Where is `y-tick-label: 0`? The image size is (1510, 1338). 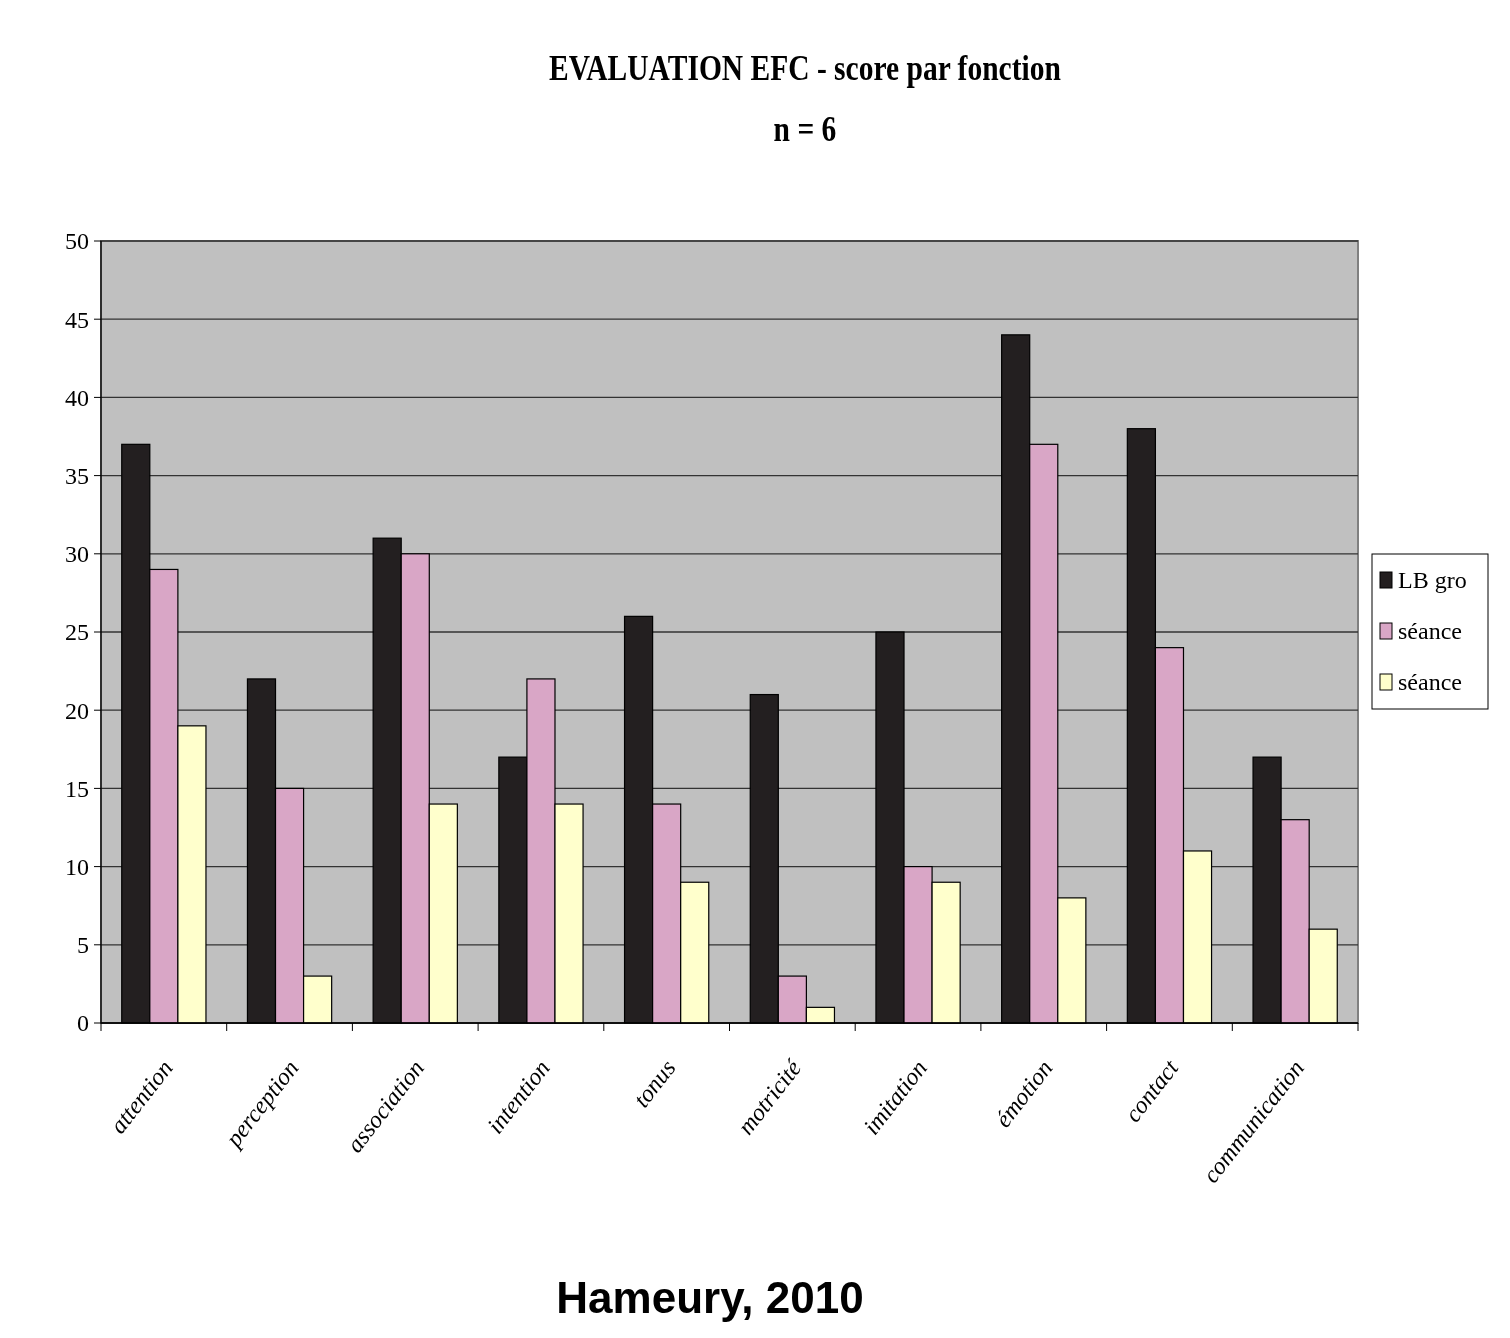 y-tick-label: 0 is located at coordinates (83, 1023).